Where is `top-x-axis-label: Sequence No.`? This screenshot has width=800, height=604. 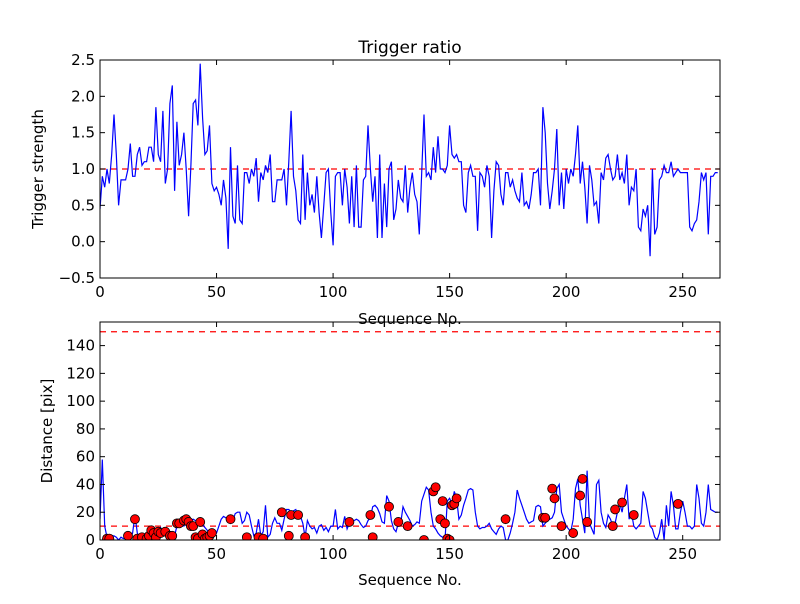
top-x-axis-label: Sequence No. is located at coordinates (410, 319).